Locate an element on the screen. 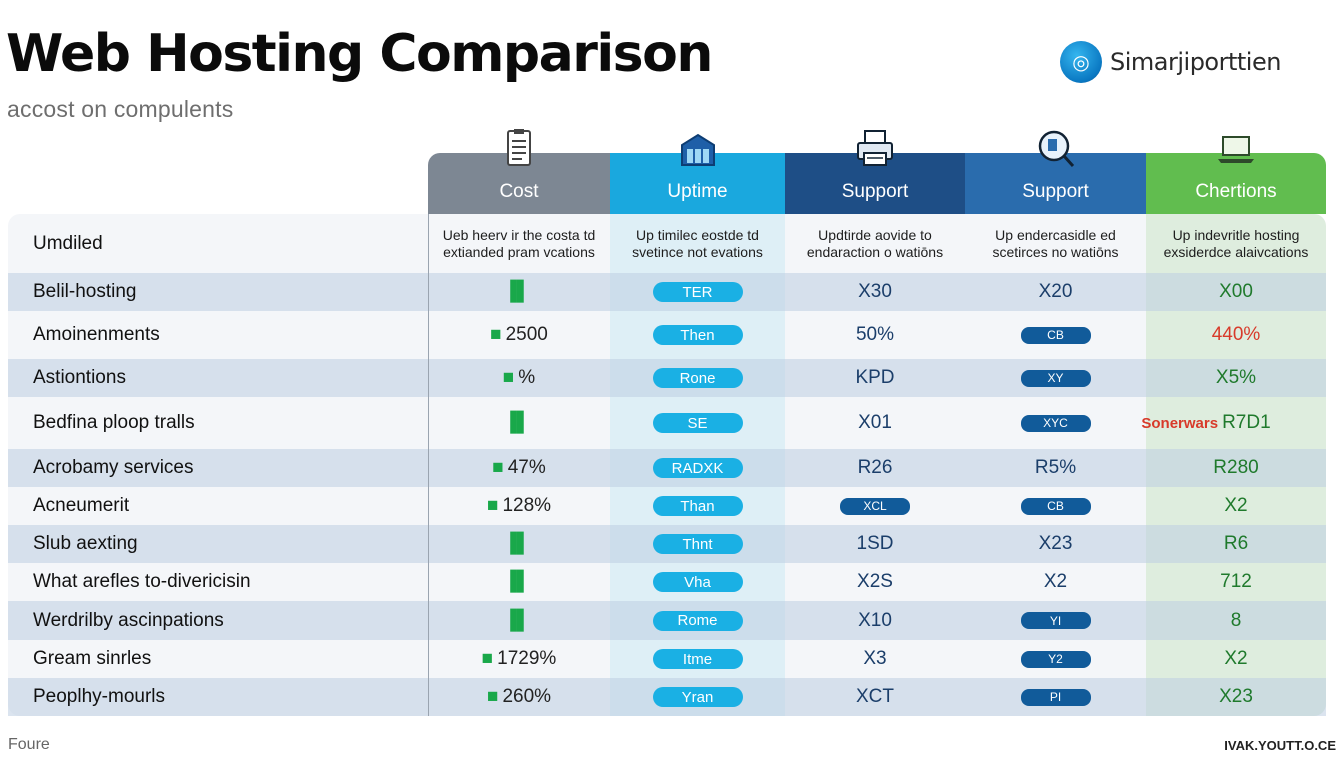  cost-cell: ■% is located at coordinates (519, 378).